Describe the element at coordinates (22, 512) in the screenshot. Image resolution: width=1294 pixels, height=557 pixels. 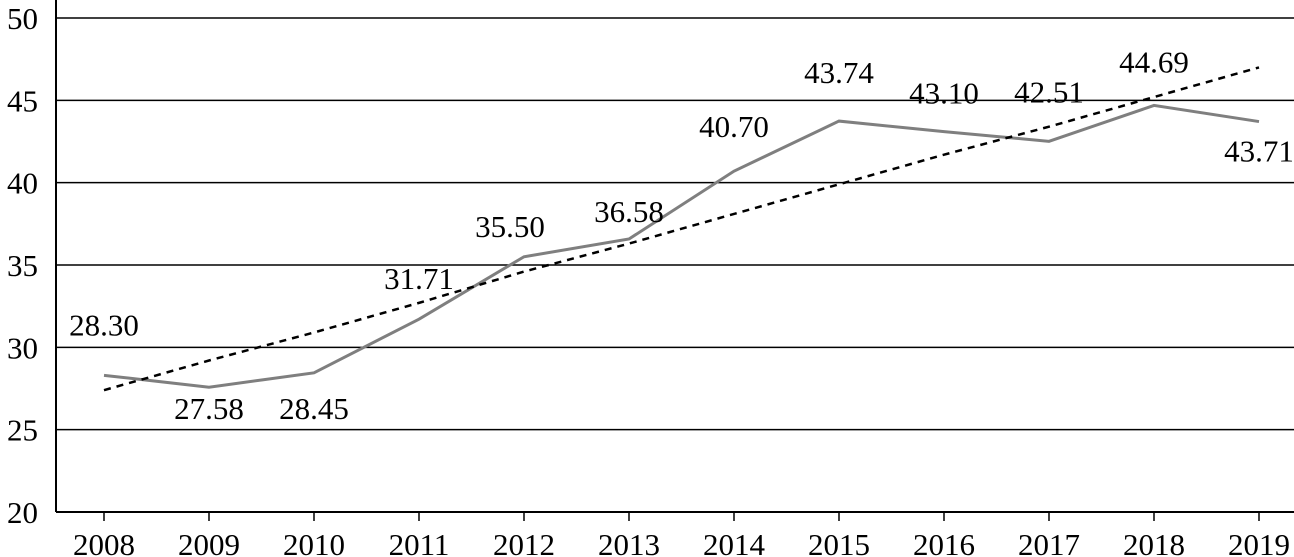
I see `y-tick-label: 20` at that location.